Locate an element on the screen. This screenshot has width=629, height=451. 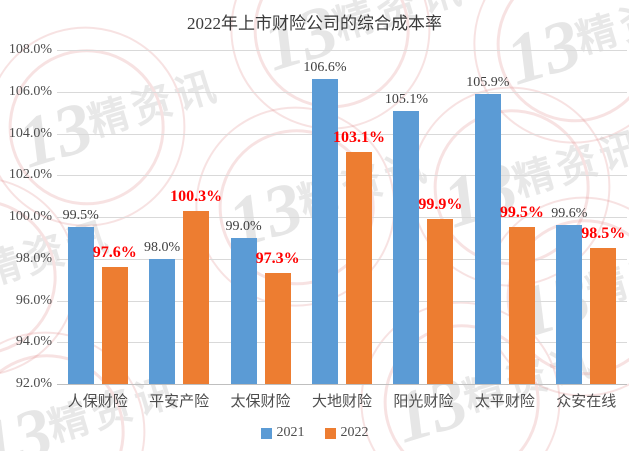
legend-item-2022: 2022 is located at coordinates (346, 433).